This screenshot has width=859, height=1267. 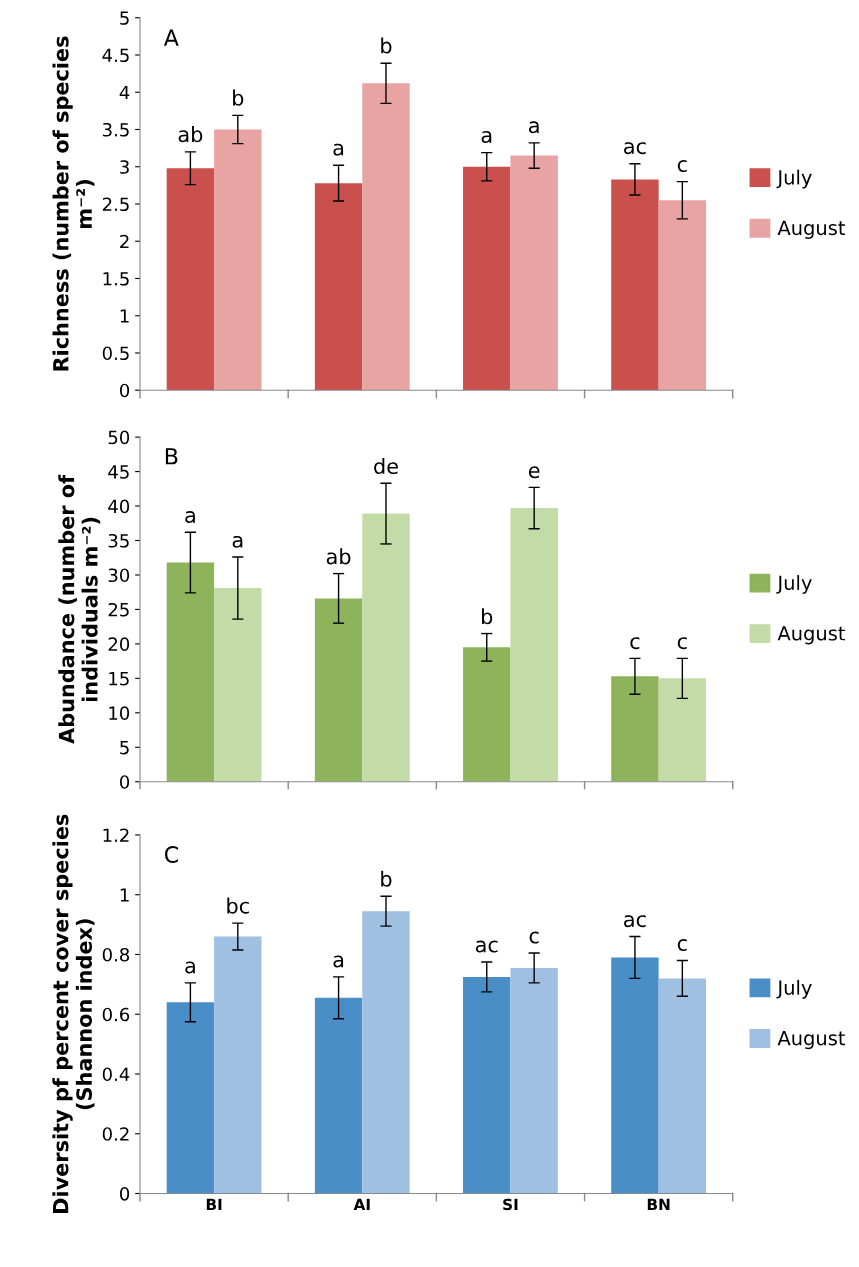 What do you see at coordinates (119, 713) in the screenshot?
I see `y-tick-label: 10` at bounding box center [119, 713].